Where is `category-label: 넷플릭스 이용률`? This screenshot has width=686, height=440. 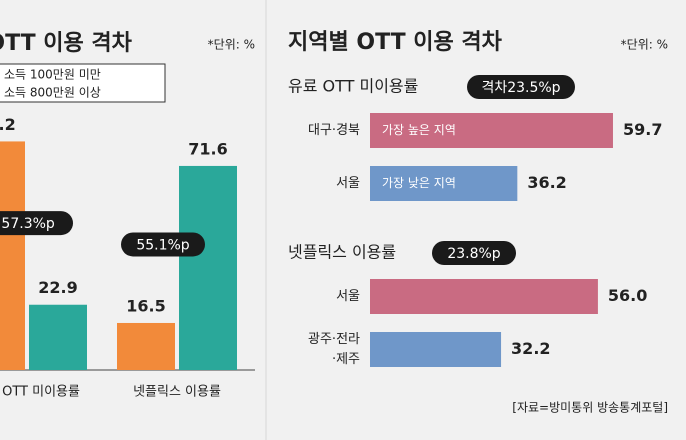
category-label: 넷플릭스 이용률 is located at coordinates (177, 392).